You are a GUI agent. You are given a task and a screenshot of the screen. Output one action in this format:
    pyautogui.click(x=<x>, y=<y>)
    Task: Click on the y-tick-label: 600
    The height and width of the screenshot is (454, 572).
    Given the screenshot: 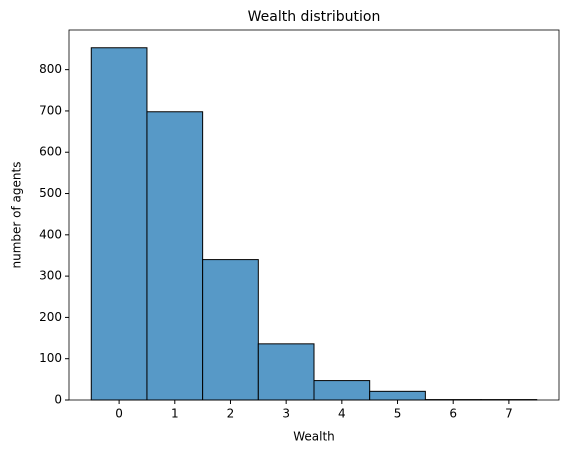 What is the action you would take?
    pyautogui.click(x=50, y=152)
    